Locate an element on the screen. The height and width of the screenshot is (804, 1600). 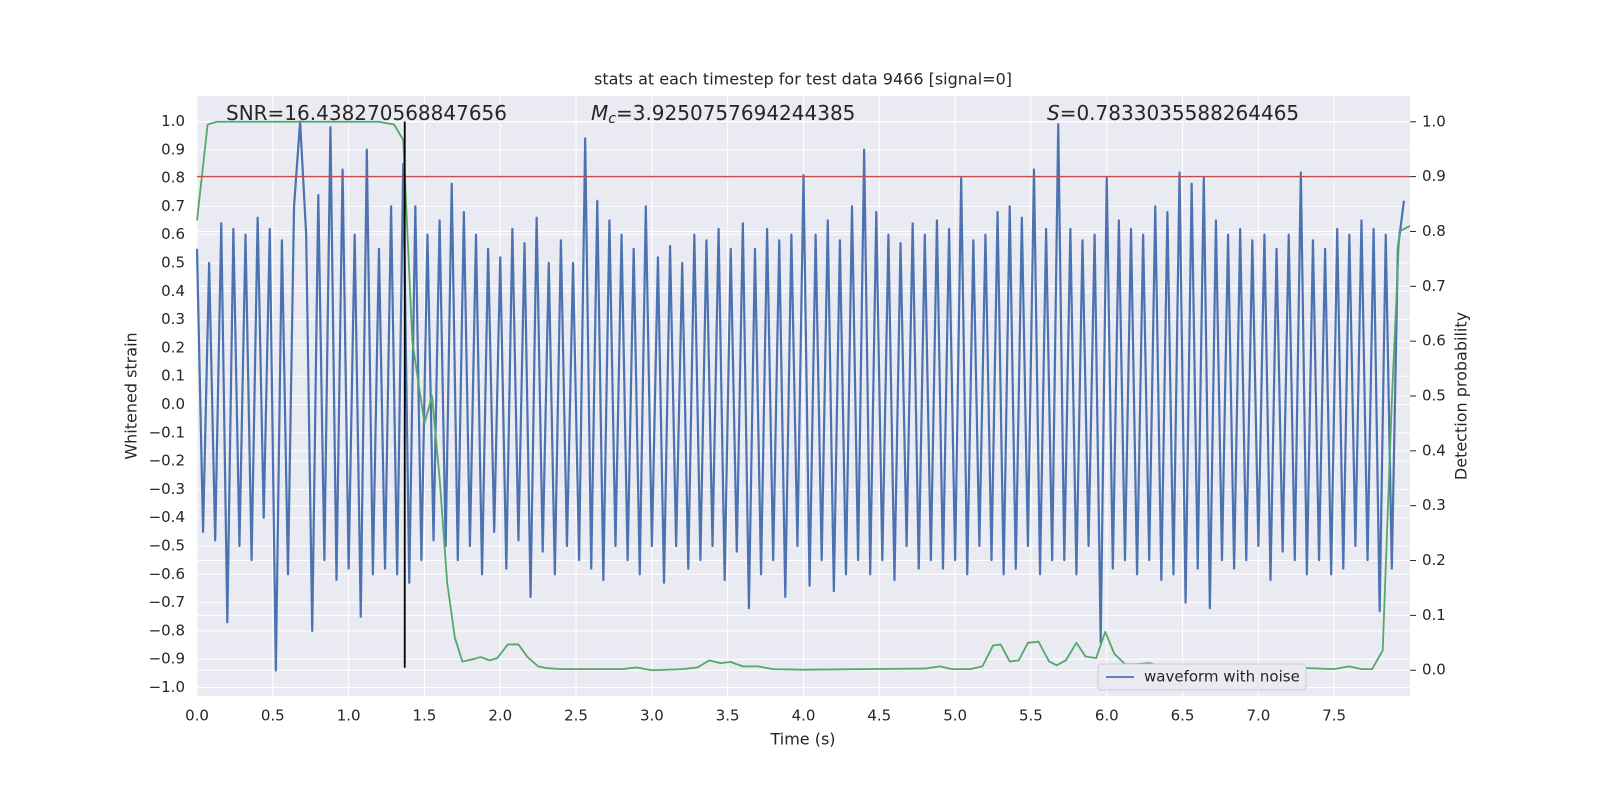
y-tick-label: −0.4 is located at coordinates (167, 517).